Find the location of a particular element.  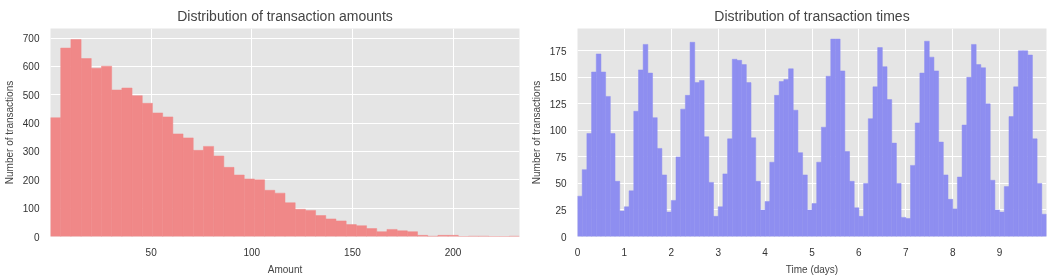

x-tick-label: 6 is located at coordinates (859, 252).